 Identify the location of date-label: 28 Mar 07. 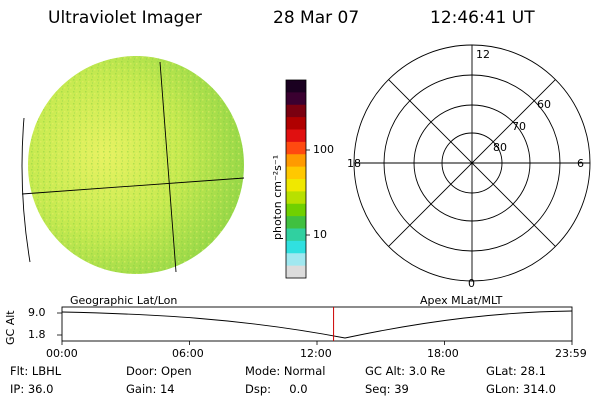
(316, 18).